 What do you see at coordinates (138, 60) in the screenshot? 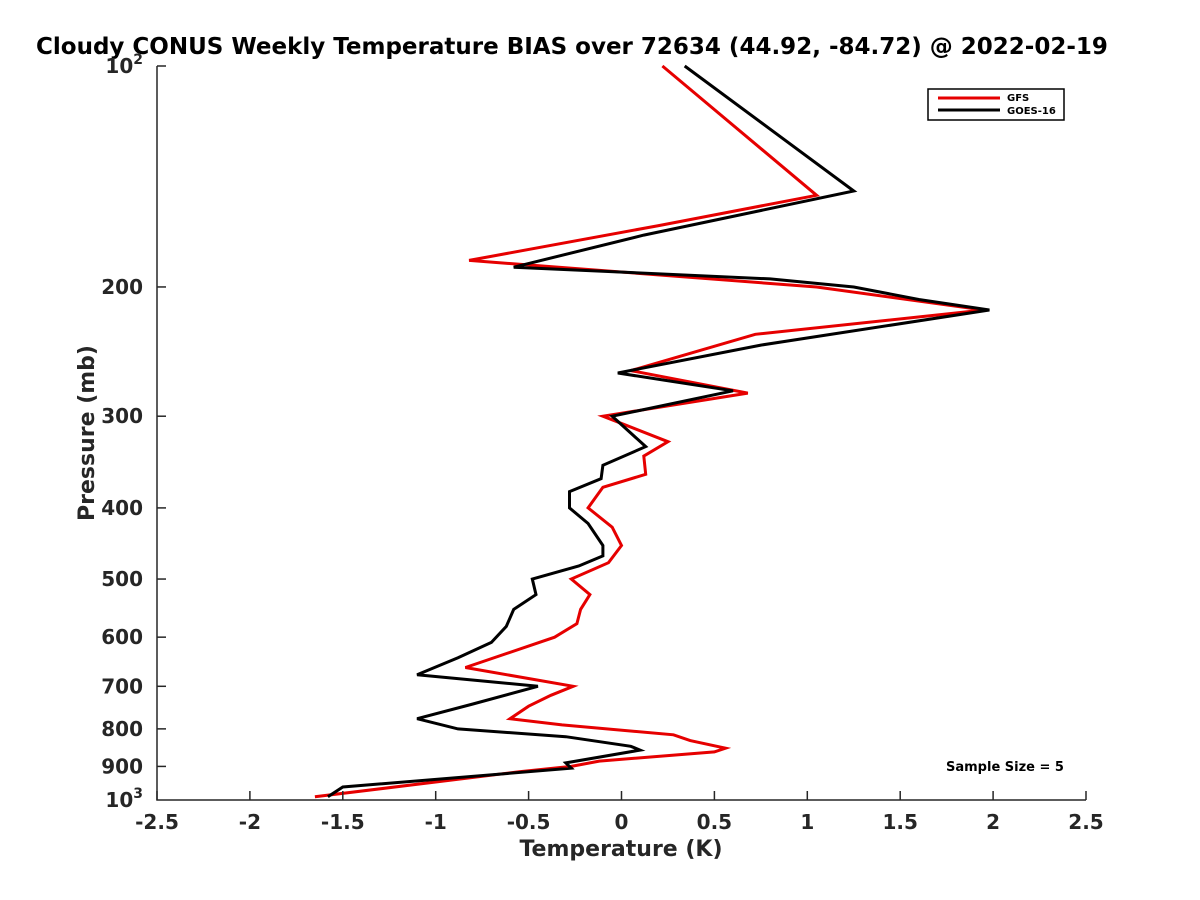
I see `y-tick-label-exponent: 2` at bounding box center [138, 60].